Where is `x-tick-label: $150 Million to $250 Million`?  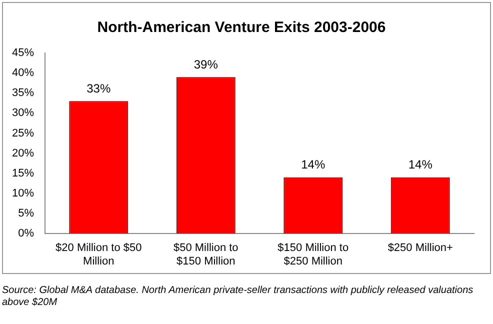 x-tick-label: $150 Million to $250 Million is located at coordinates (313, 255).